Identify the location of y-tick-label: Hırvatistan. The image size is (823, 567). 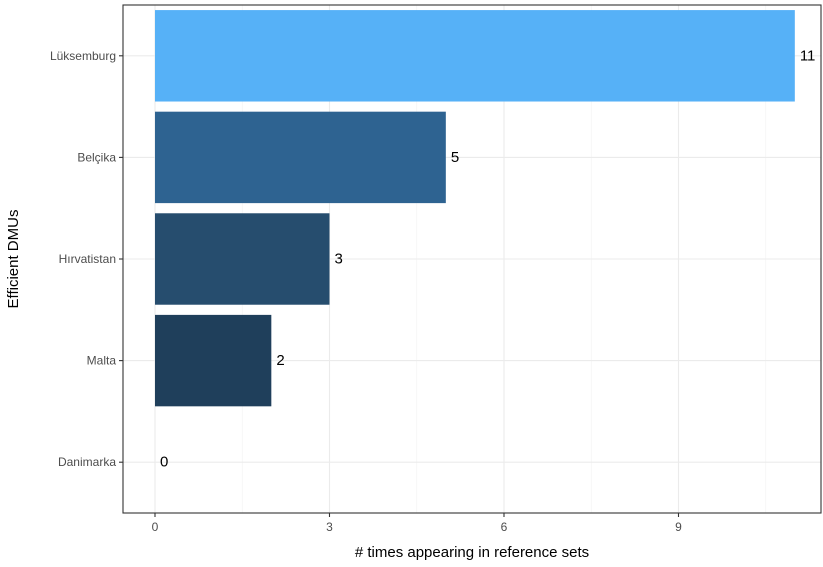
(87, 259).